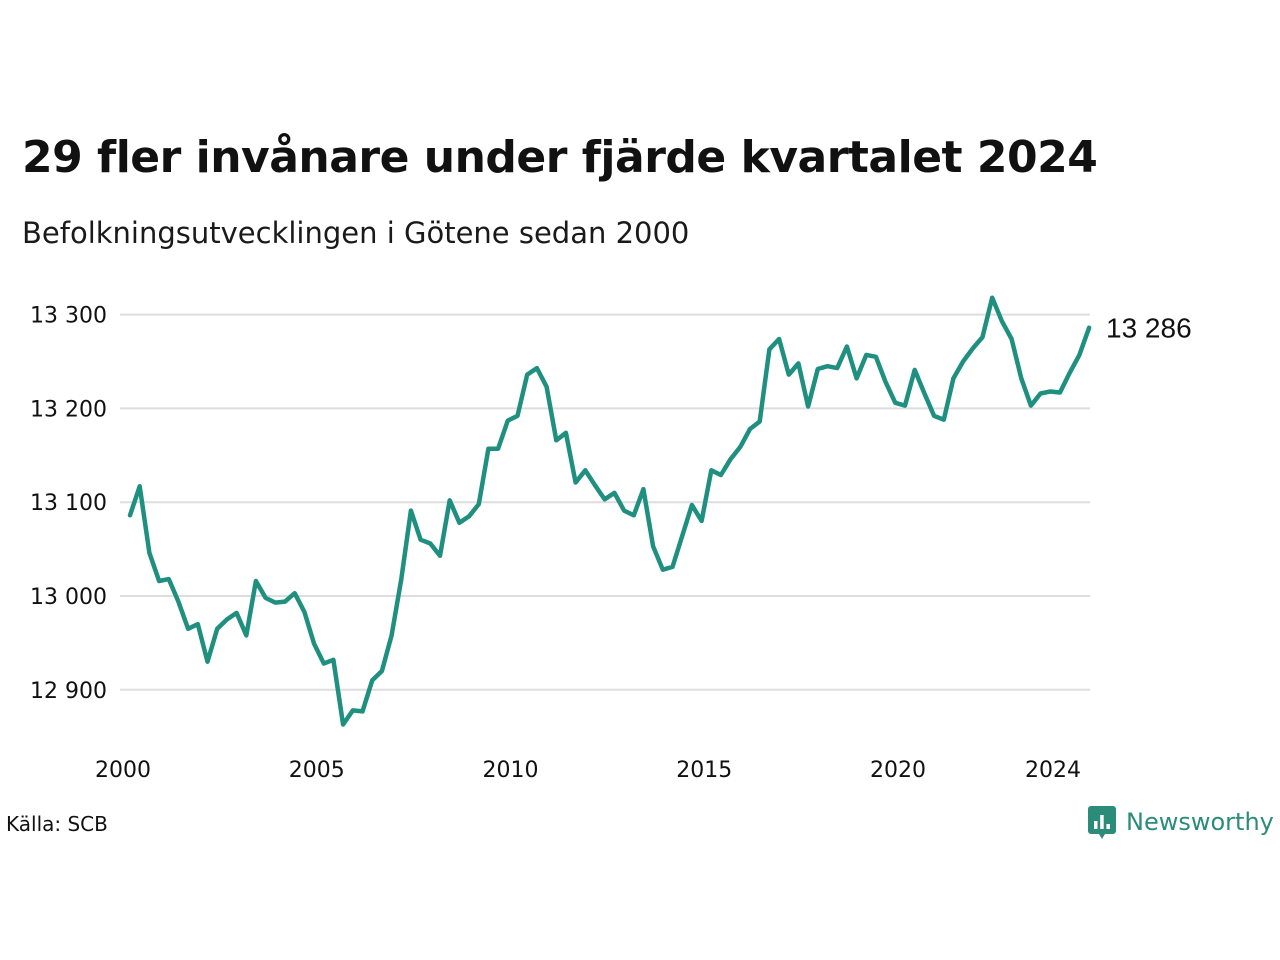 Image resolution: width=1280 pixels, height=960 pixels. What do you see at coordinates (511, 770) in the screenshot?
I see `x-tick-label: 2010` at bounding box center [511, 770].